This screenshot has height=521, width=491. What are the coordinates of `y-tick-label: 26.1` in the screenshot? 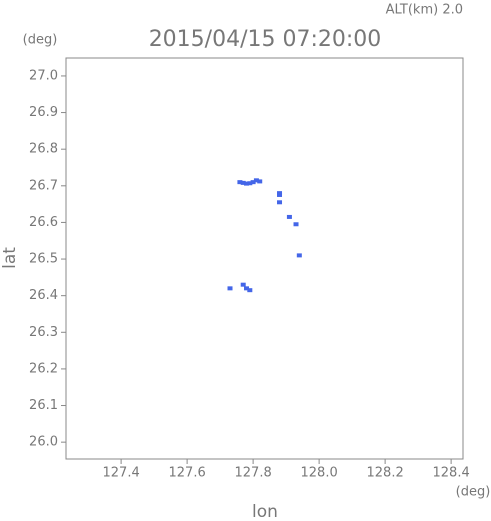 It's located at (43, 405).